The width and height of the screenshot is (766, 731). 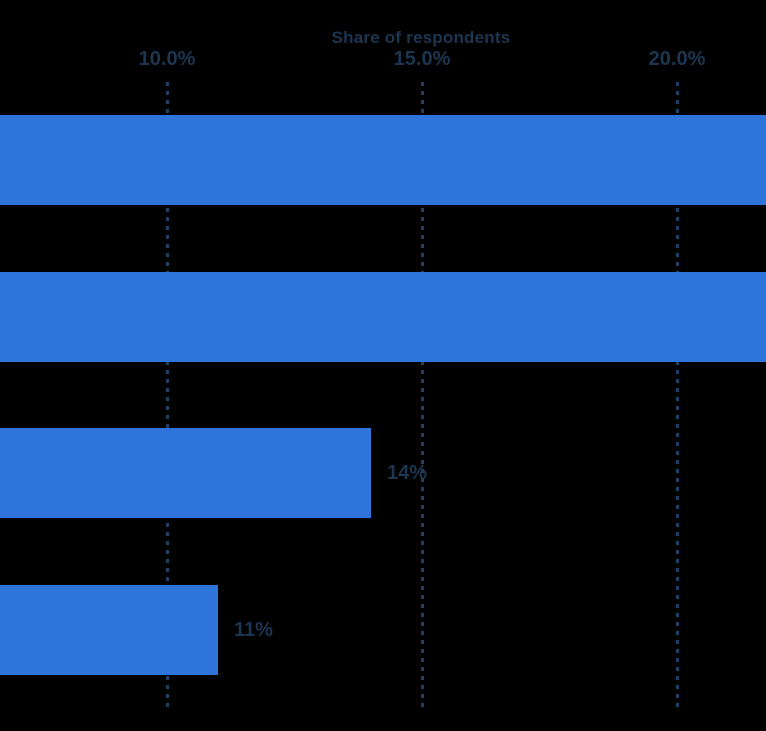 I want to click on x-tick-label: 20.0%, so click(x=677, y=59).